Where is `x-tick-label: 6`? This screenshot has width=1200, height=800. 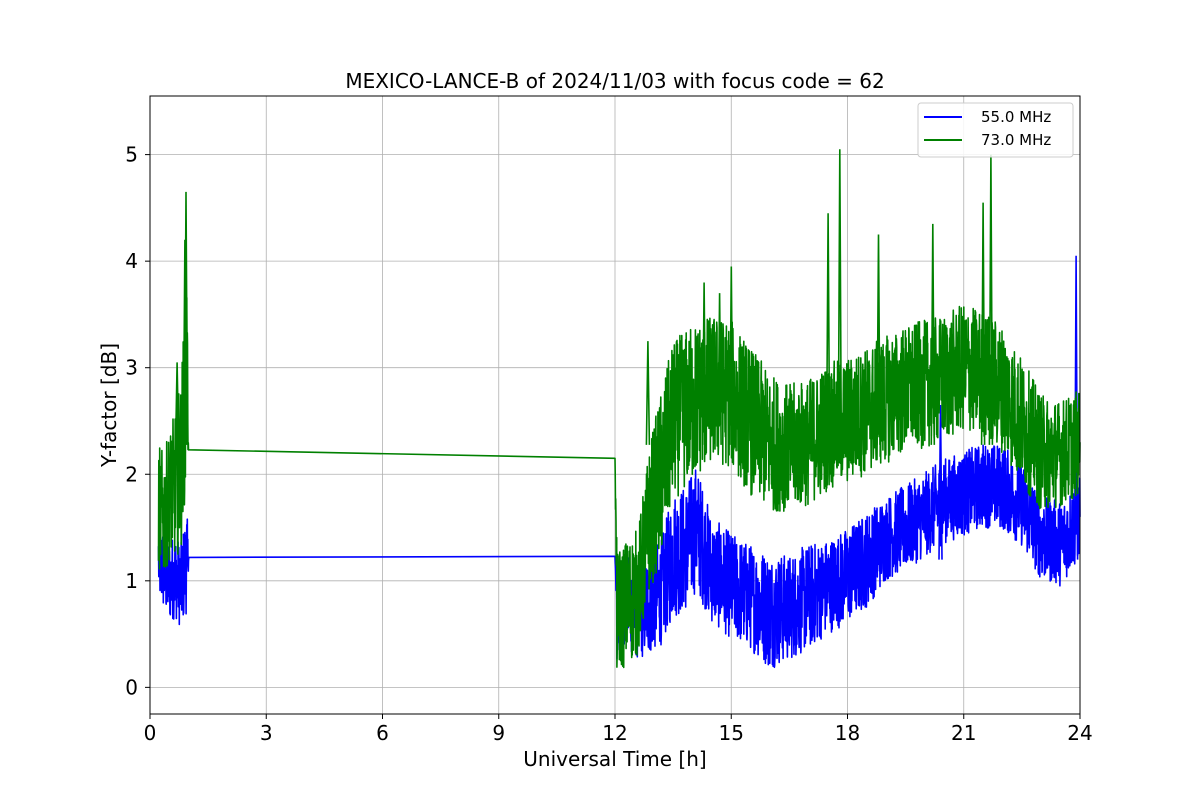
x-tick-label: 6 is located at coordinates (382, 733).